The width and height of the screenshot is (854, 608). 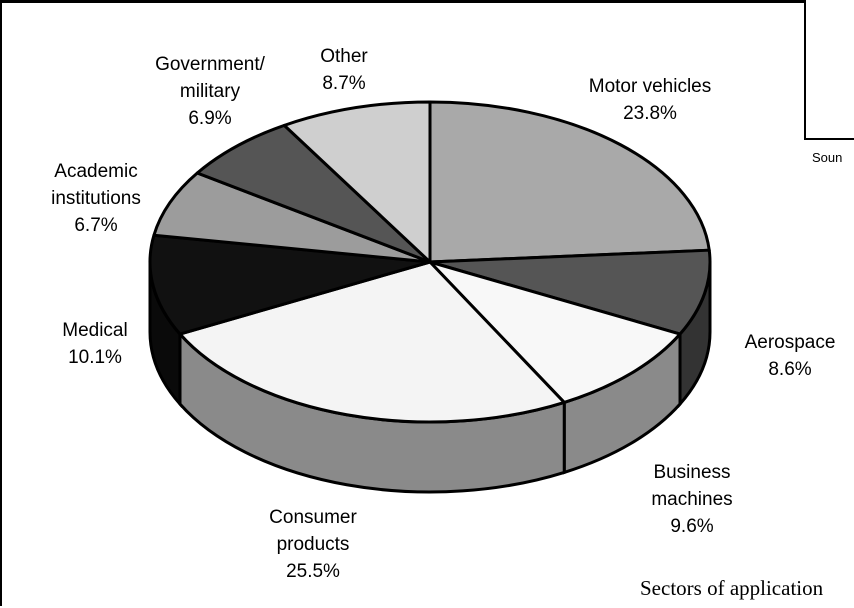 I want to click on pie-slice-government-military, so click(x=313, y=193).